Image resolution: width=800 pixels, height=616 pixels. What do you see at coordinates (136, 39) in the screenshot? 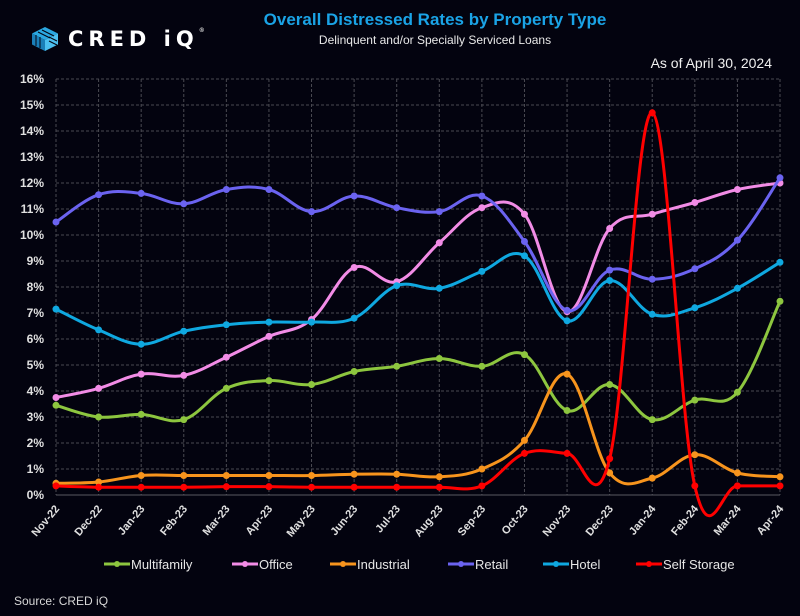
I see `brand-name: CRED iQ®` at bounding box center [136, 39].